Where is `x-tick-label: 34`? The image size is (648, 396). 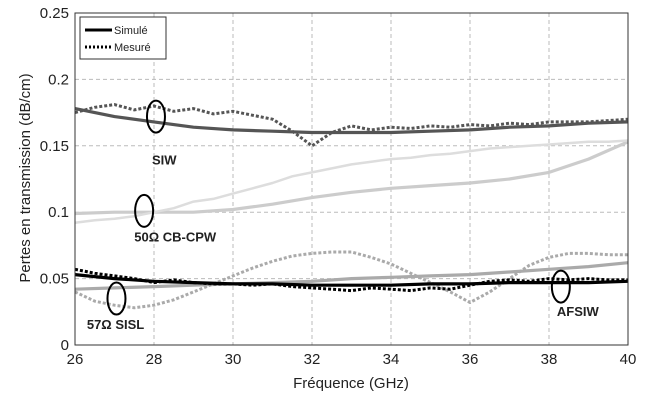
x-tick-label: 34 is located at coordinates (391, 359).